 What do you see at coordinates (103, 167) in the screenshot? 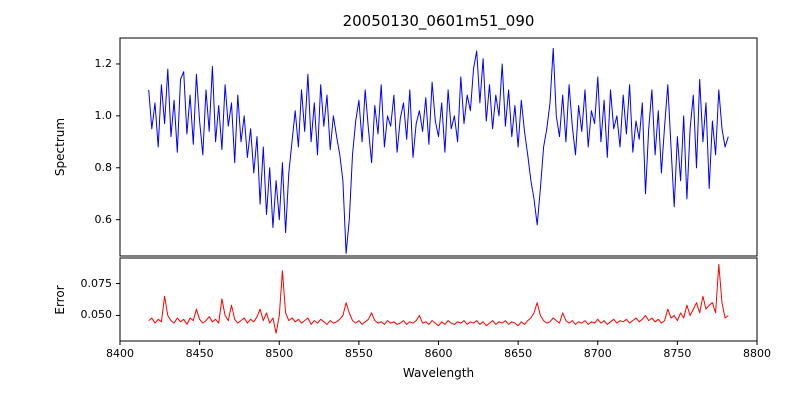
I see `y-tick-label: 0.8` at bounding box center [103, 167].